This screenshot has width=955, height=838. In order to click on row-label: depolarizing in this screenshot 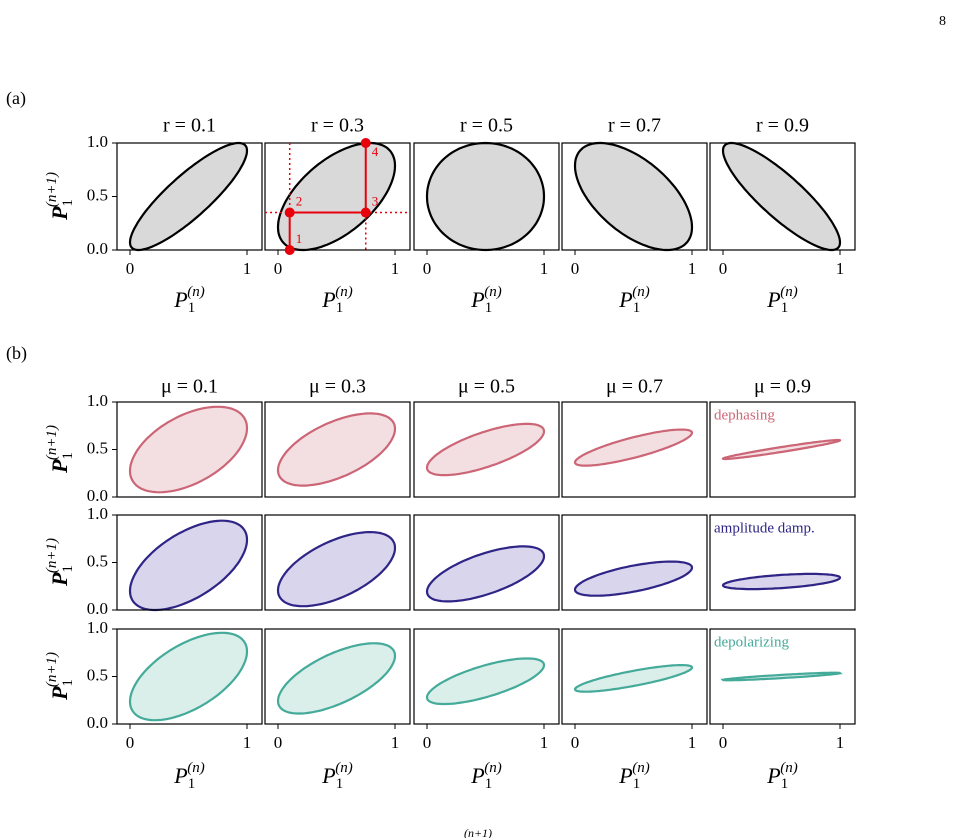, I will do `click(751, 642)`.